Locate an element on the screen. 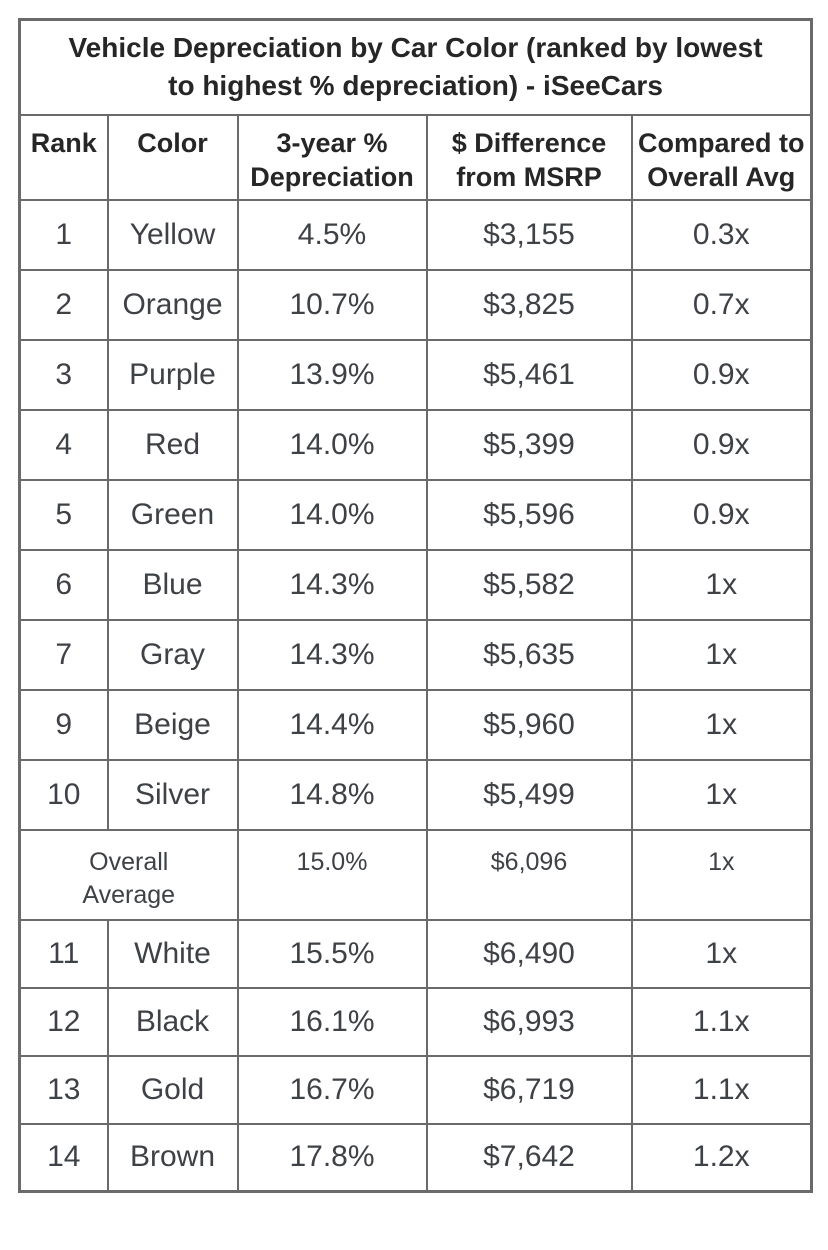  overall-average-row: Overall Average 15.0% $6,096 1x is located at coordinates (415, 874).